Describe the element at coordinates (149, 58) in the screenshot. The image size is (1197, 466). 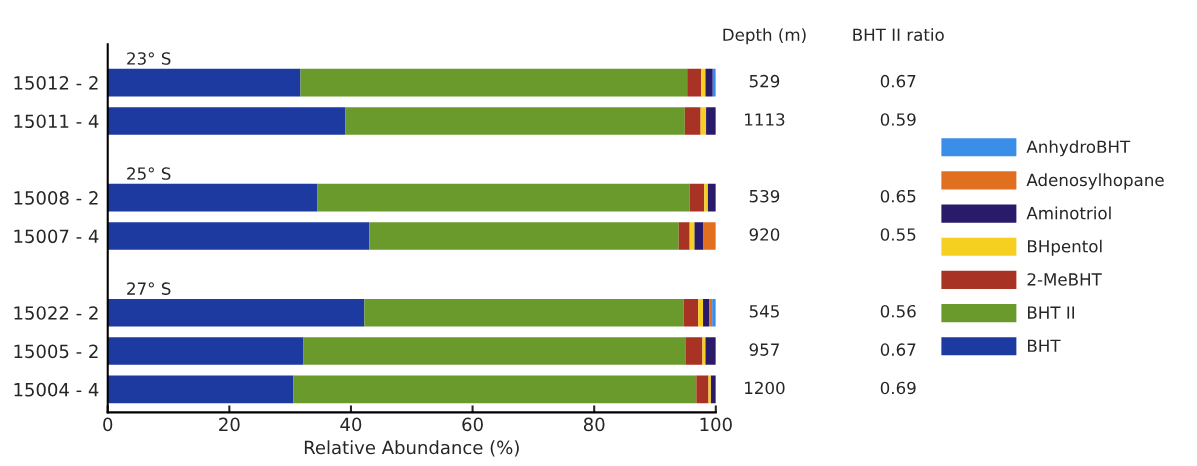
I see `annotation: 23° S` at that location.